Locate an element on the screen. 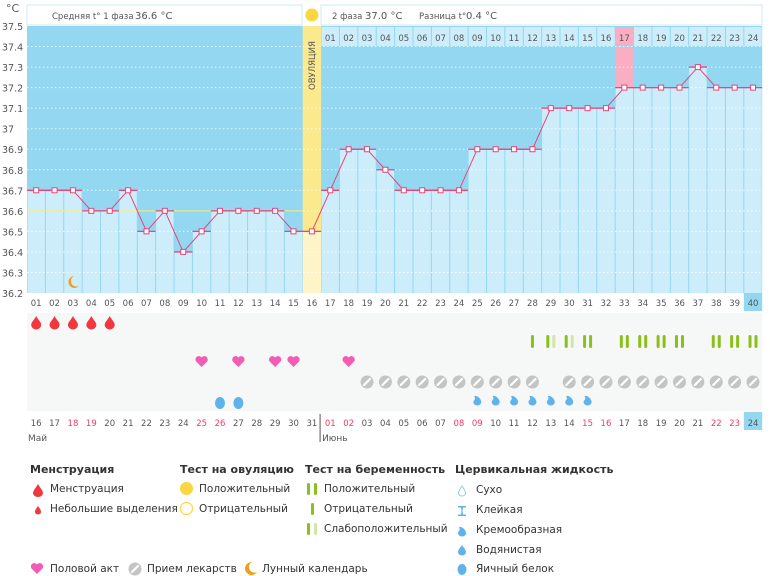 Image resolution: width=770 pixels, height=576 pixels. cycle-day-label: 26 is located at coordinates (495, 304).